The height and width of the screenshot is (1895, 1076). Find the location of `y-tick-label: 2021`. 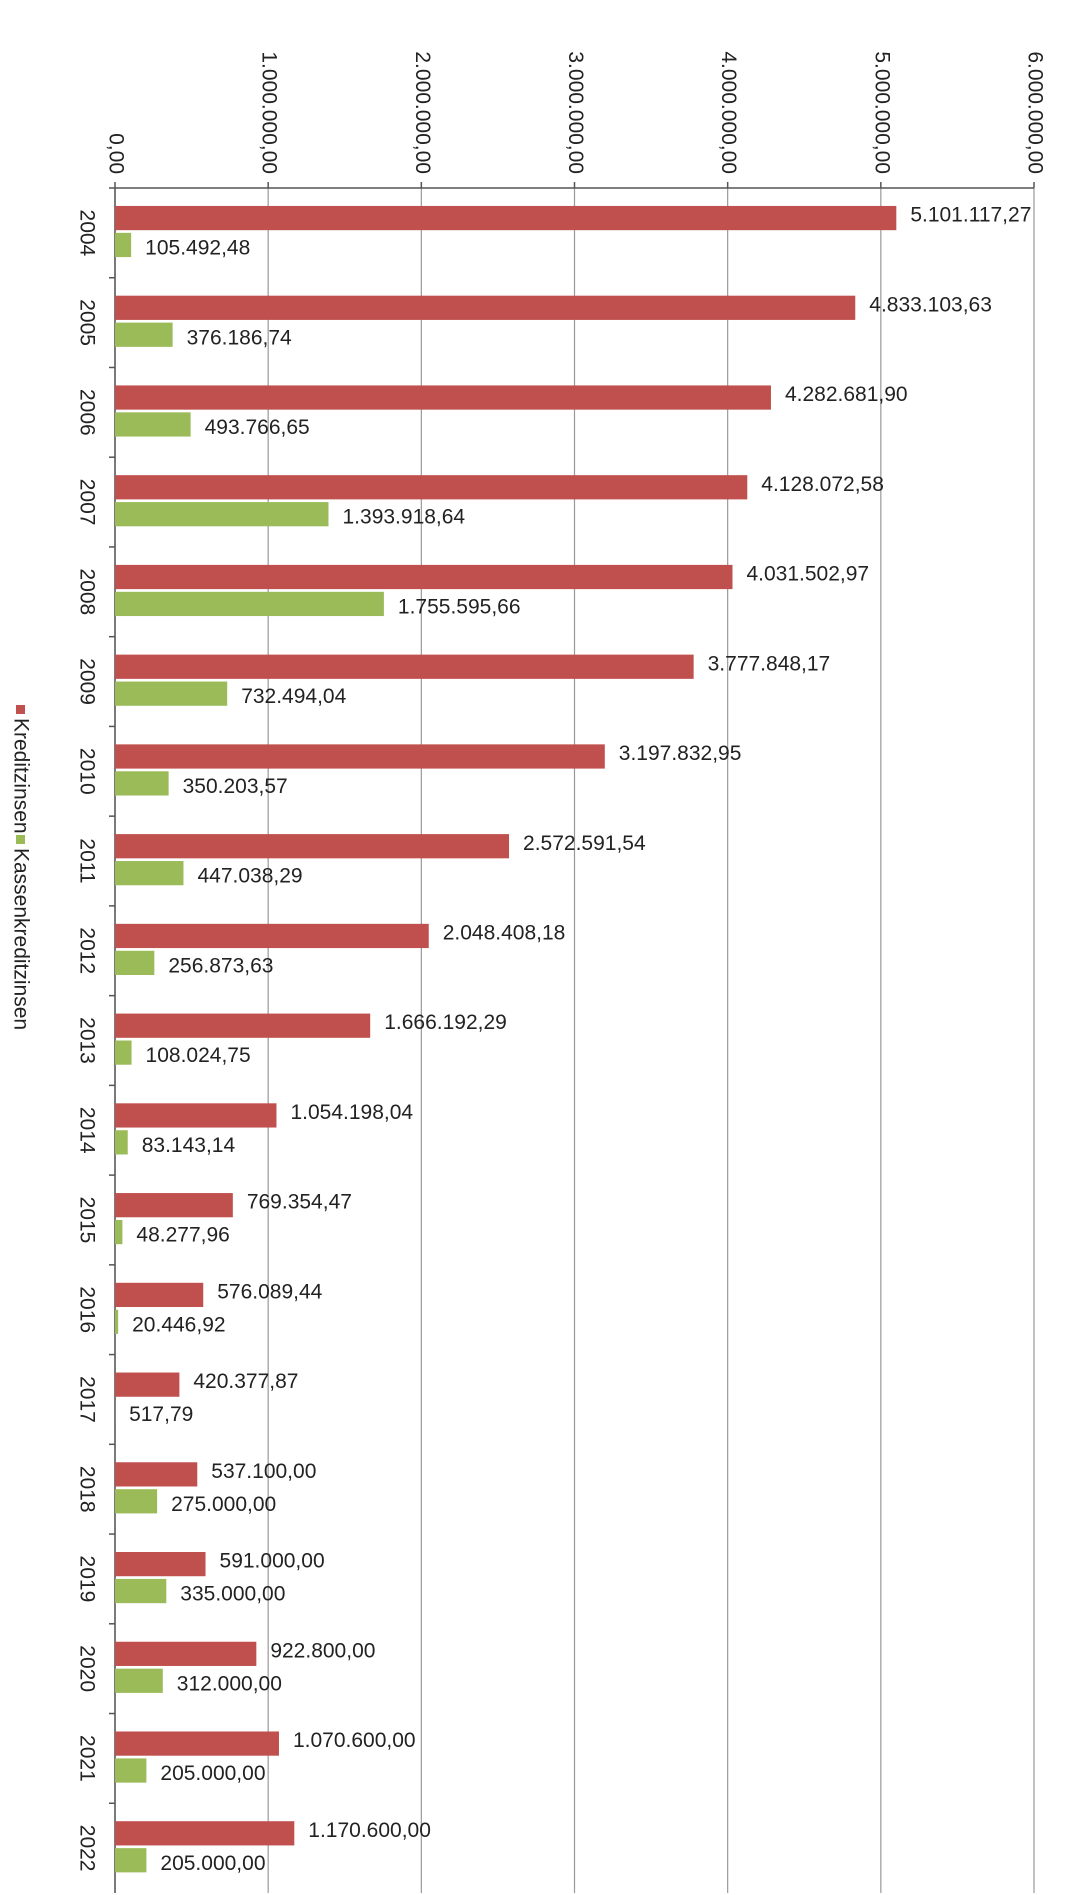

y-tick-label: 2021 is located at coordinates (86, 1758).